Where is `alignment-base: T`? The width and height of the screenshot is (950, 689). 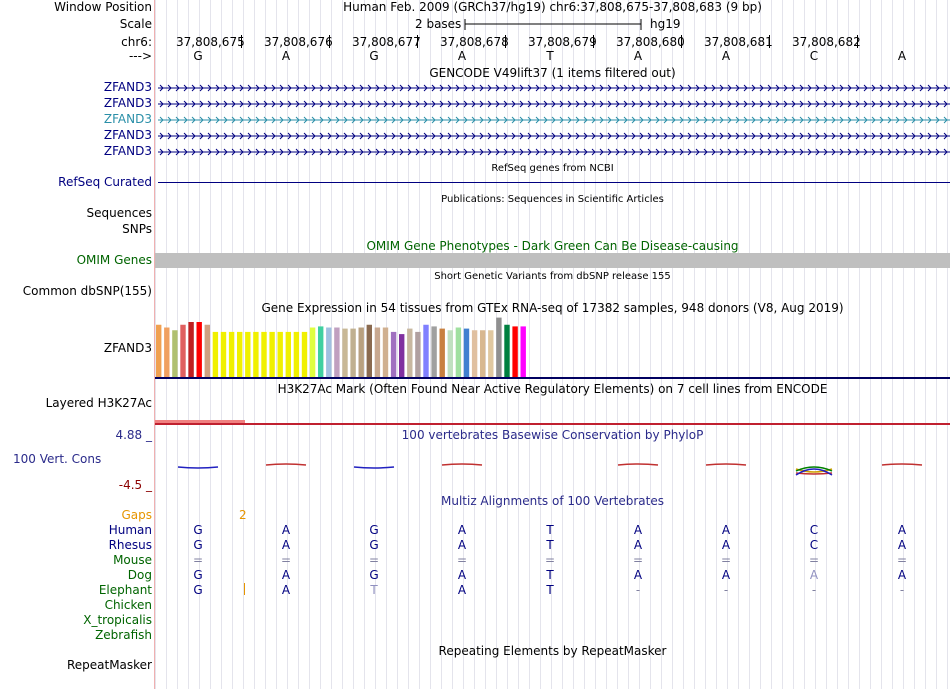 alignment-base: T is located at coordinates (550, 530).